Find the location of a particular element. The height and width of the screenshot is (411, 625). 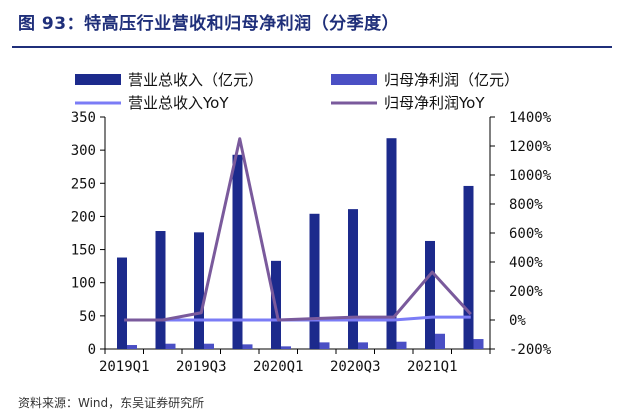

y-right-tick-label: 800% is located at coordinates (526, 205).